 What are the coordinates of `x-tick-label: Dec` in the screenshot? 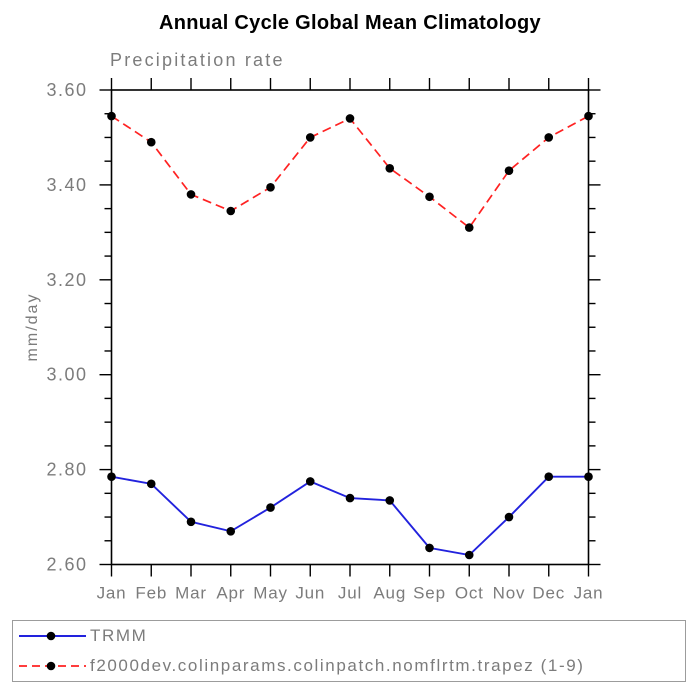 It's located at (548, 593).